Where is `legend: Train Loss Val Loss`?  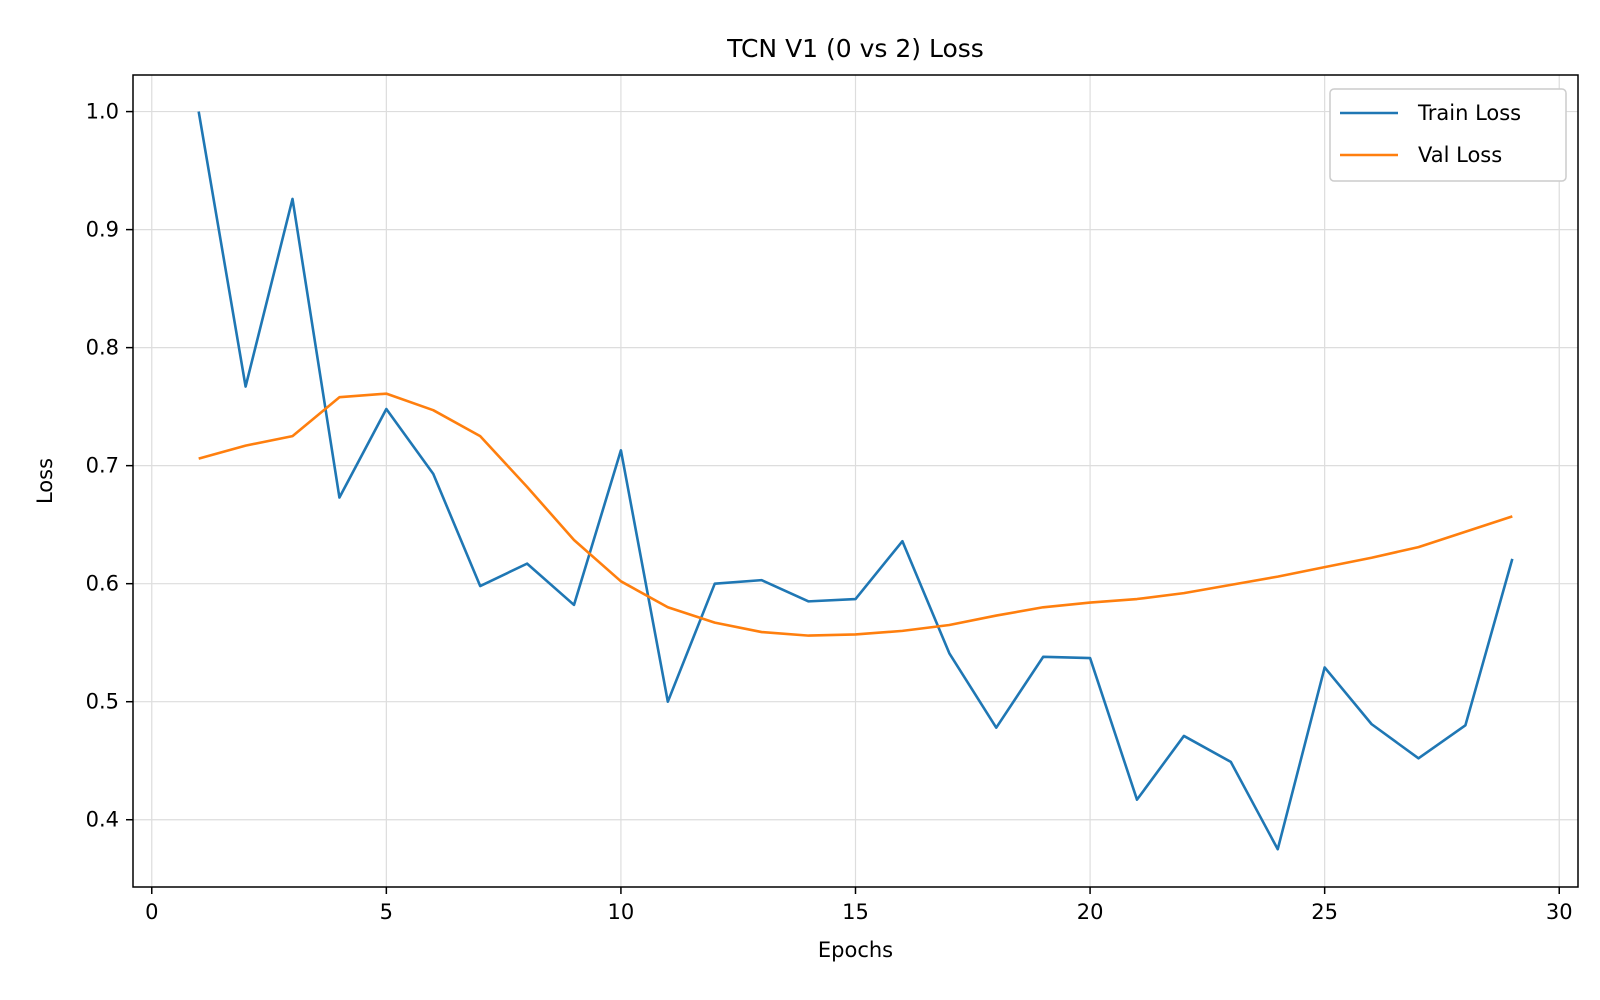
legend: Train Loss Val Loss is located at coordinates (1448, 135).